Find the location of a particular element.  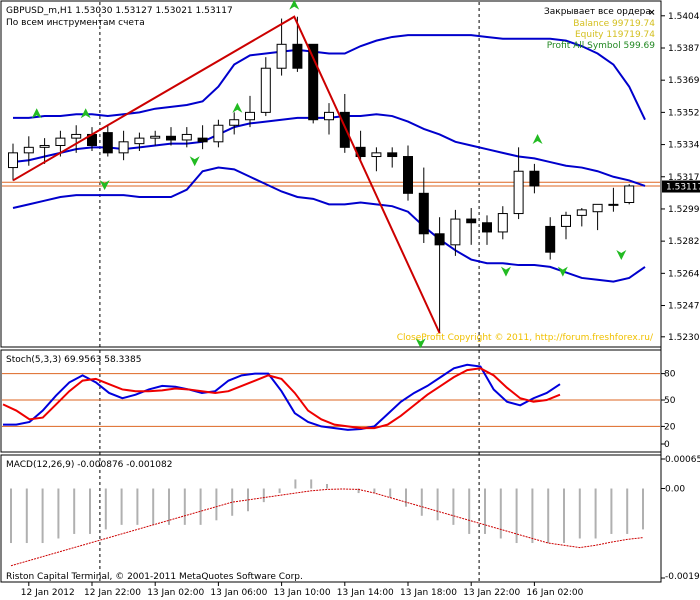

balance-text: Balance 99719.74 is located at coordinates (614, 24).